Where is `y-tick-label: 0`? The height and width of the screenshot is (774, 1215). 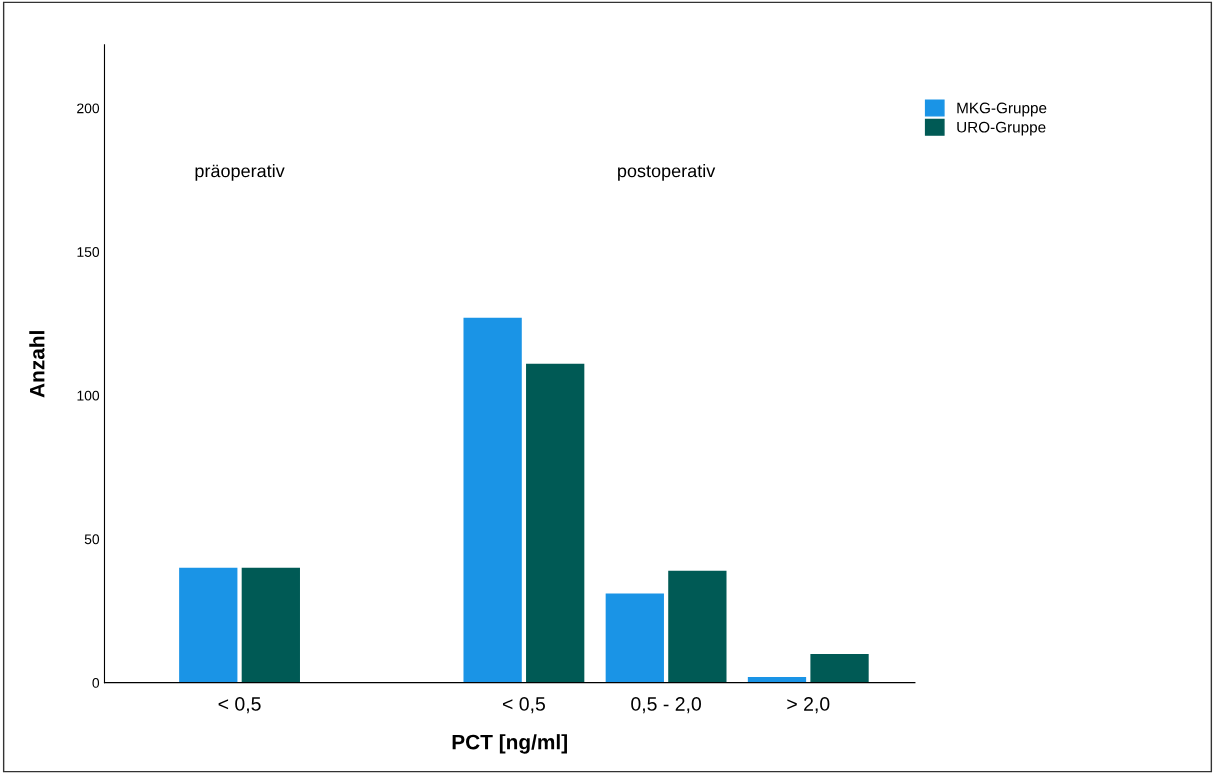
y-tick-label: 0 is located at coordinates (96, 683).